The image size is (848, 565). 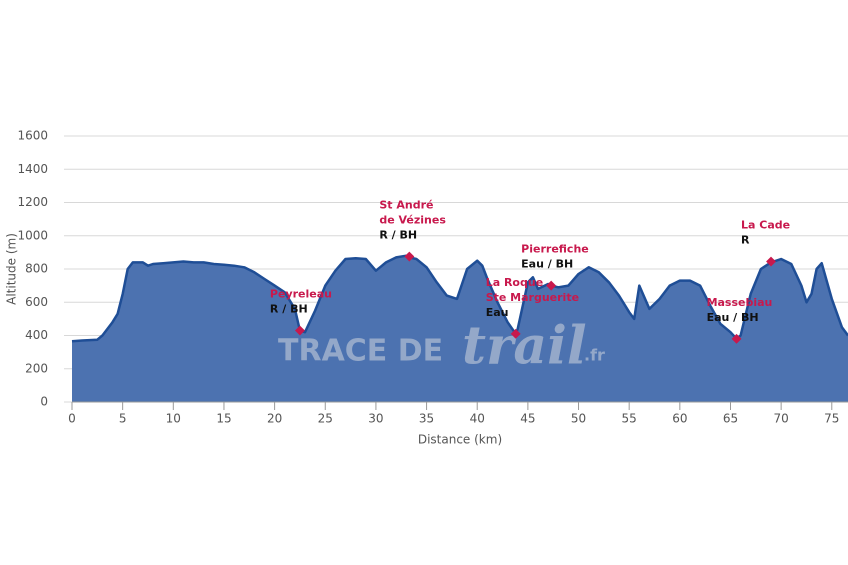 I want to click on x-tick-label: 55, so click(x=629, y=419).